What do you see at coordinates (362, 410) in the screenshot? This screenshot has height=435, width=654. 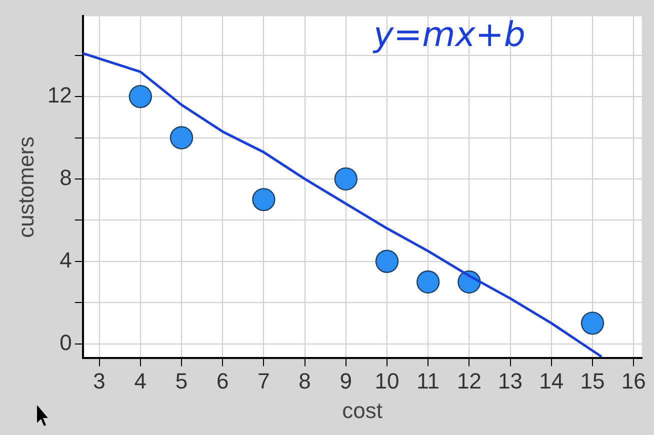 I see `x-axis-title: cost` at bounding box center [362, 410].